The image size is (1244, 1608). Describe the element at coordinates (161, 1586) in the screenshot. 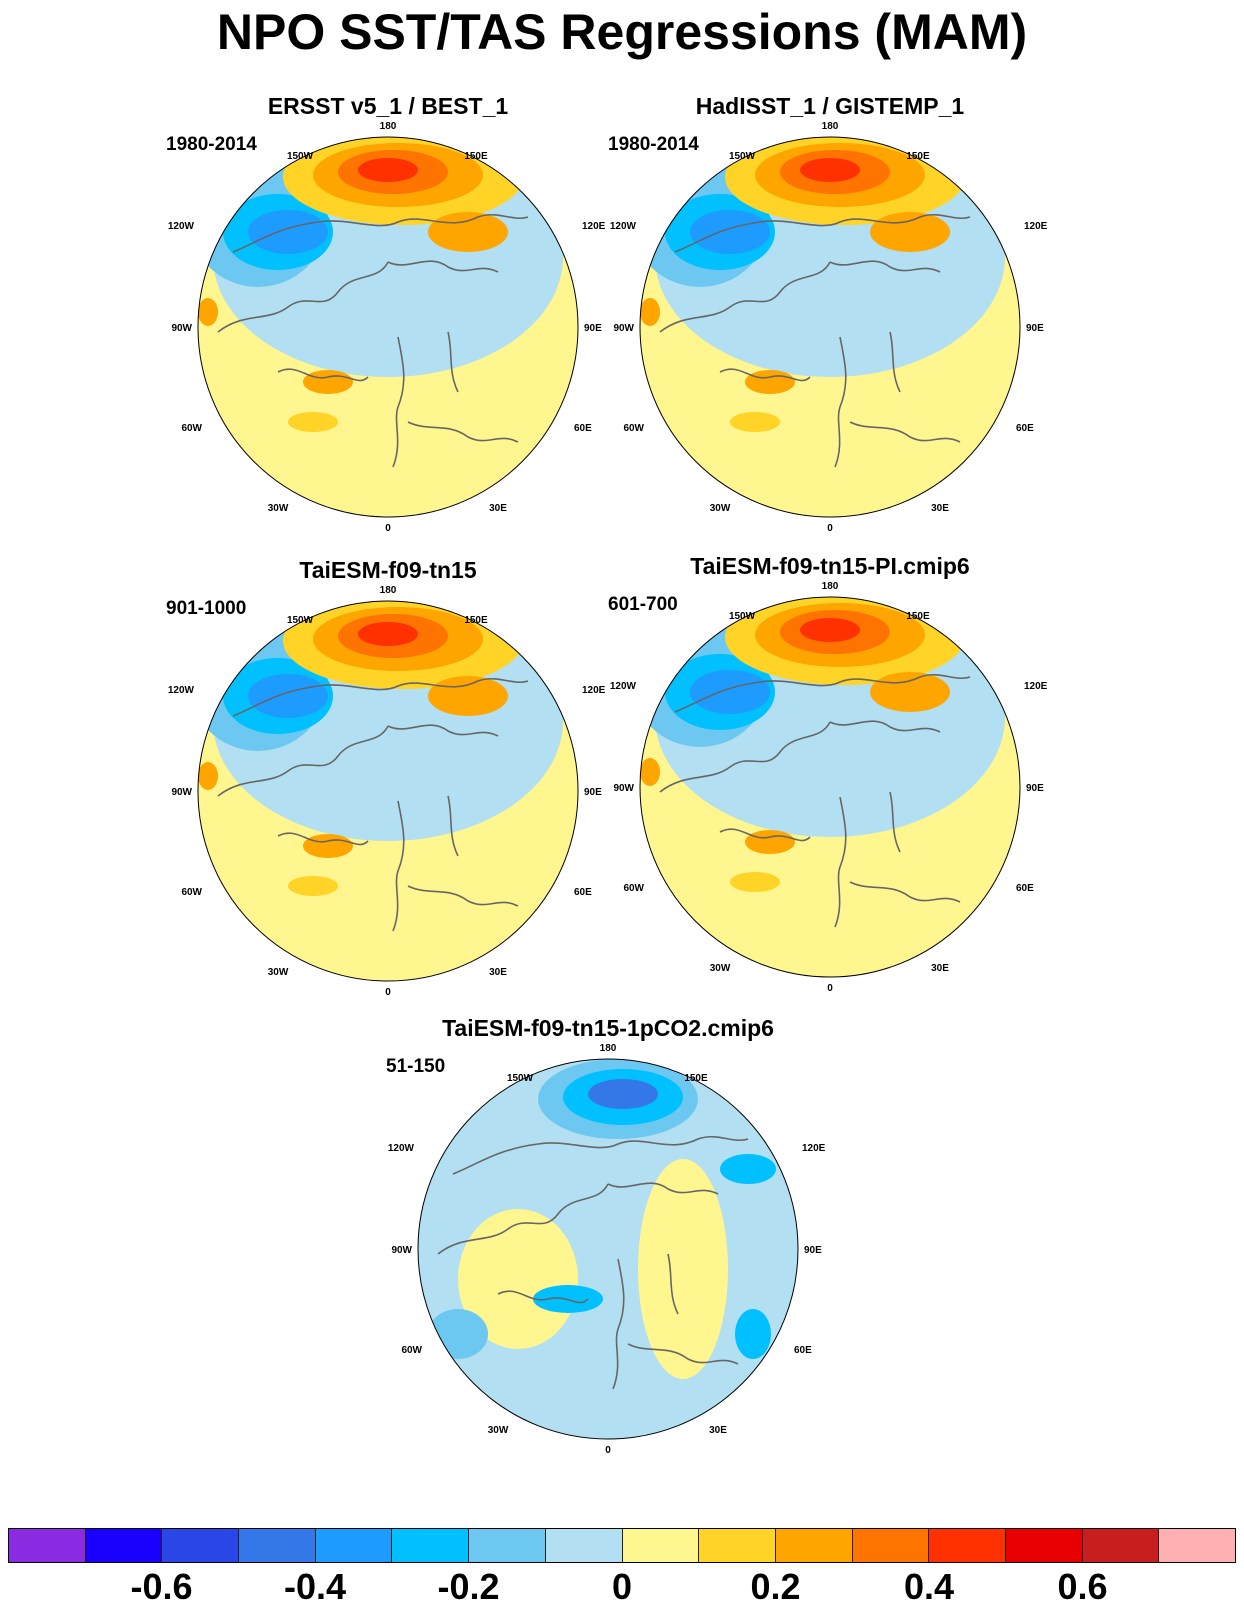

I see `colorbar-tick-label: -0.6` at that location.